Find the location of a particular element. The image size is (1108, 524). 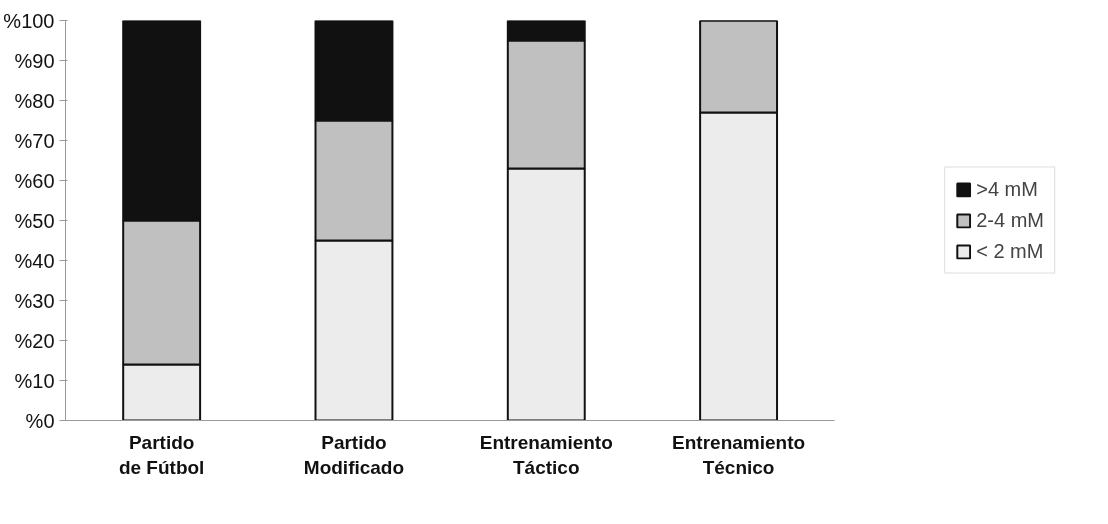

legend-label: >4 mM is located at coordinates (1007, 189).